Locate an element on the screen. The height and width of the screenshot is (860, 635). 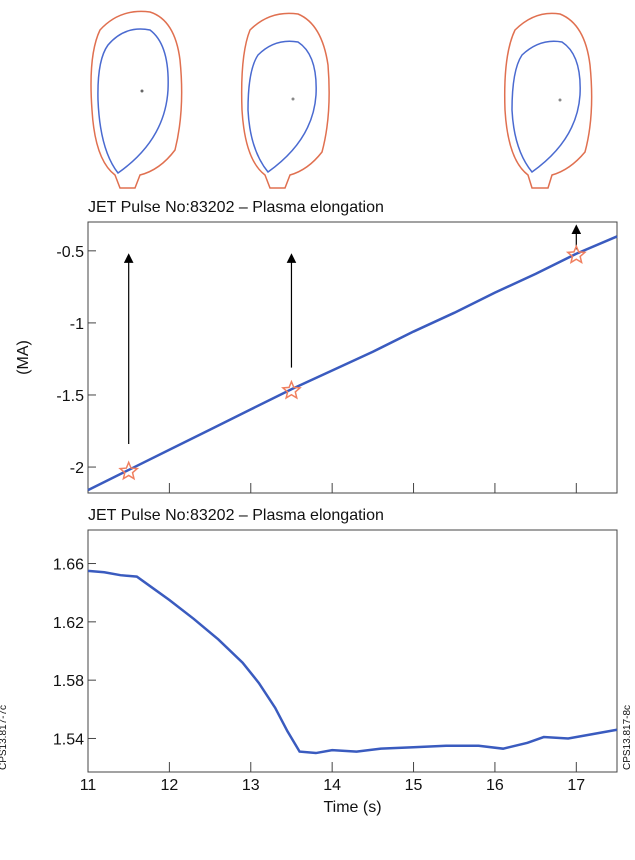
y-tick-label: 1.58 is located at coordinates (68, 681).